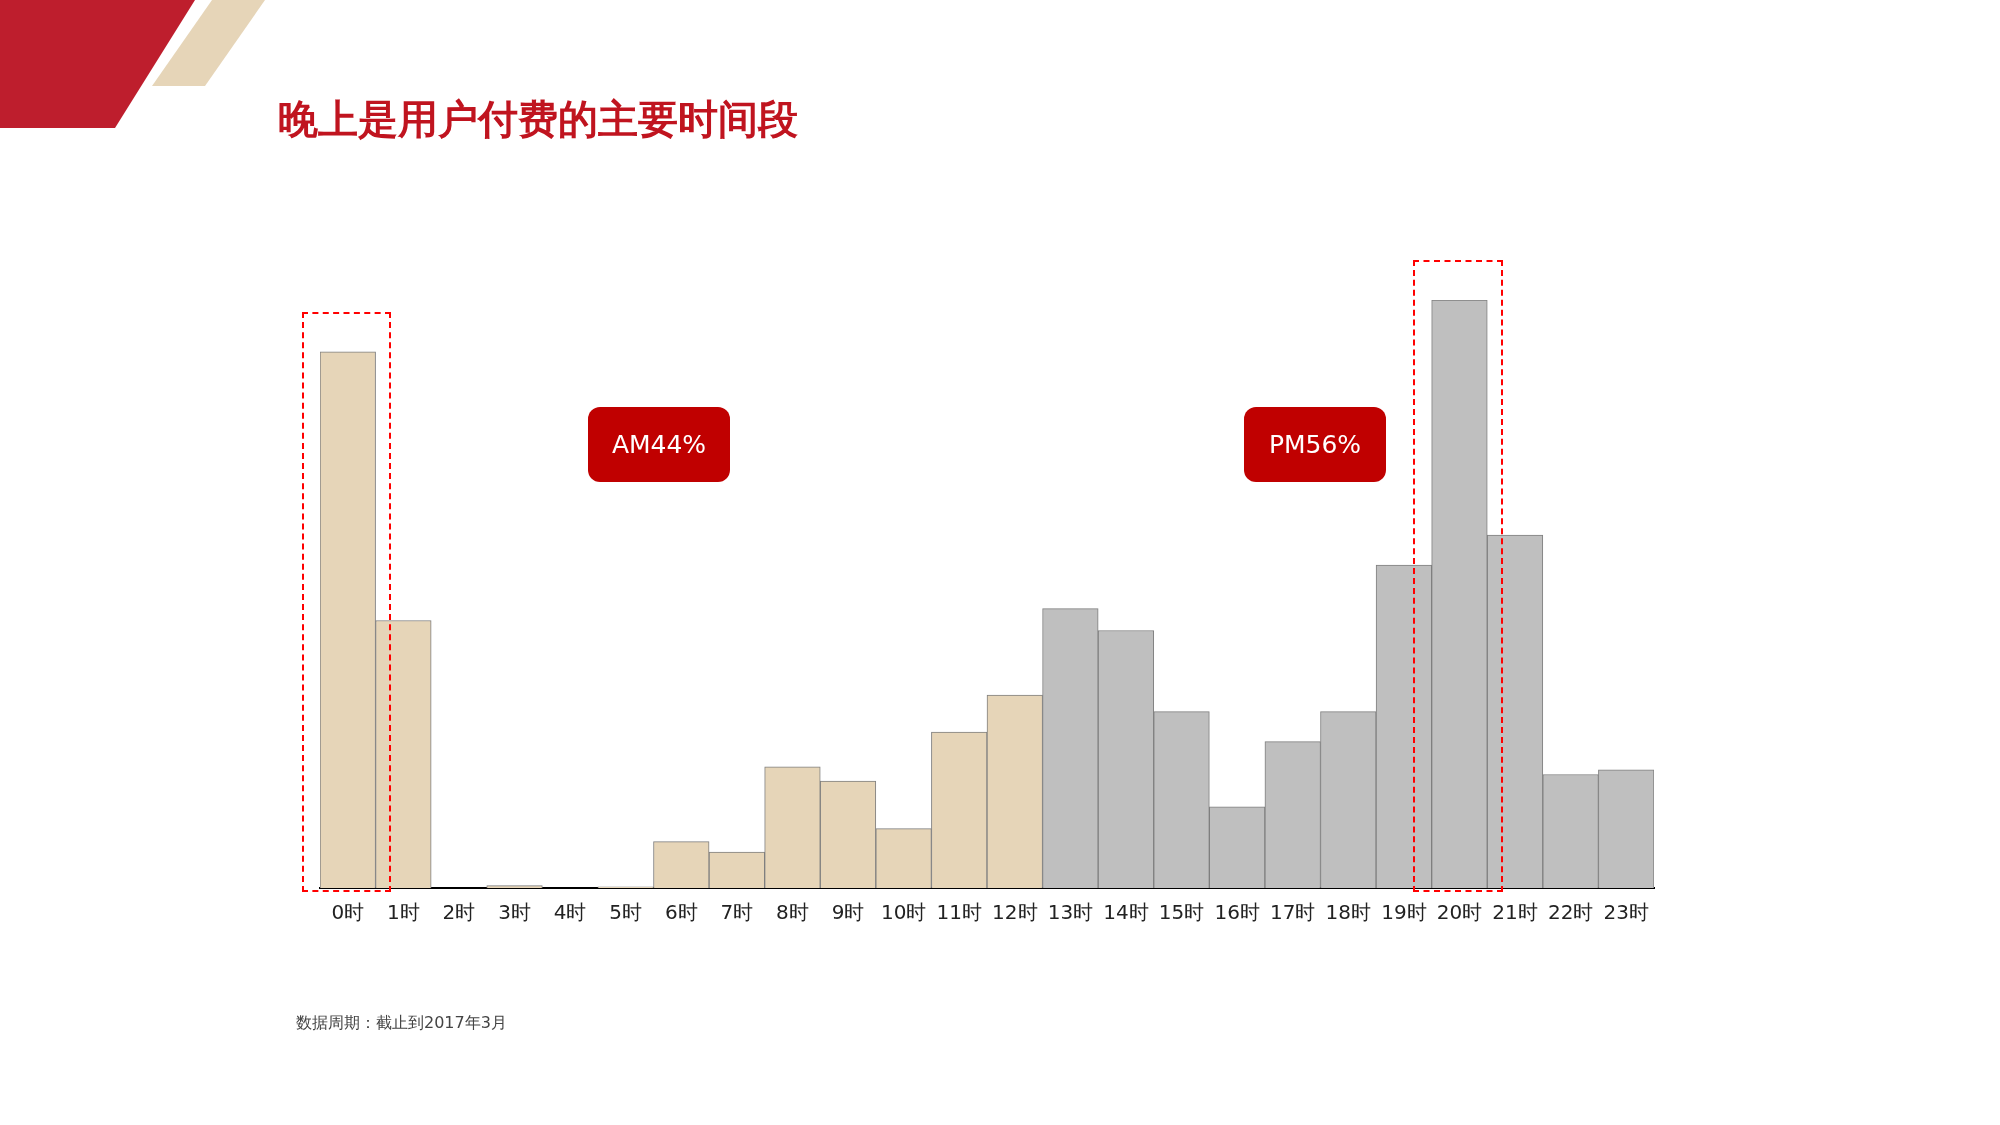 This screenshot has width=2000, height=1125. I want to click on x-tick-label: 10时, so click(903, 912).